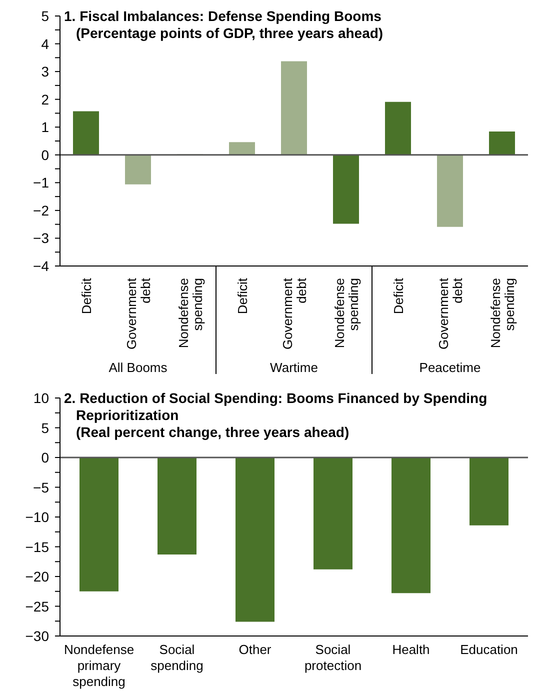  Describe the element at coordinates (212, 432) in the screenshot. I see `text: (Real percent change, three years ahead)` at that location.